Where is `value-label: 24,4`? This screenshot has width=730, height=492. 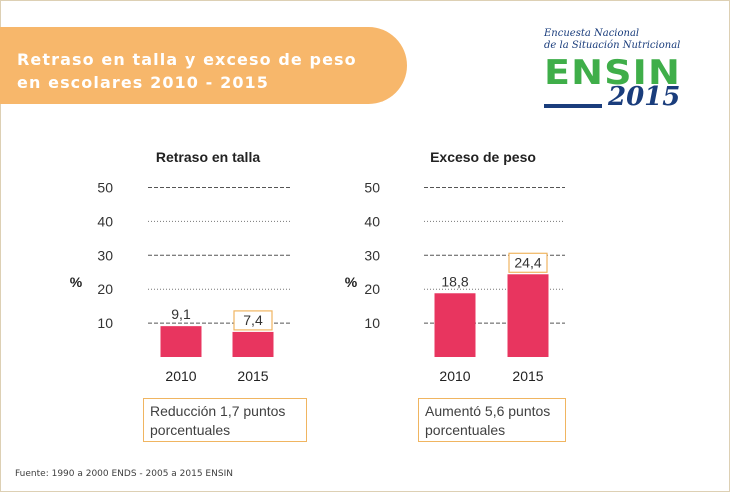
value-label: 24,4 is located at coordinates (527, 262).